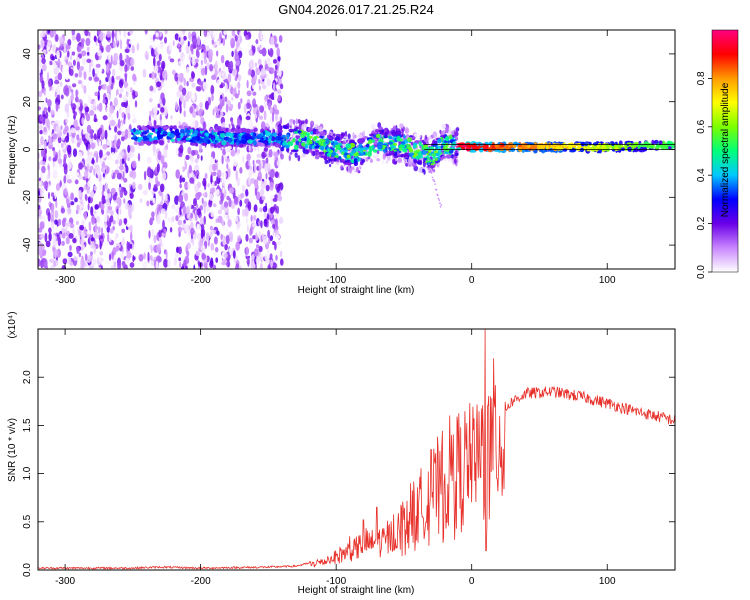 This screenshot has width=750, height=600. Describe the element at coordinates (607, 581) in the screenshot. I see `snr-x-tick-label: 100` at that location.